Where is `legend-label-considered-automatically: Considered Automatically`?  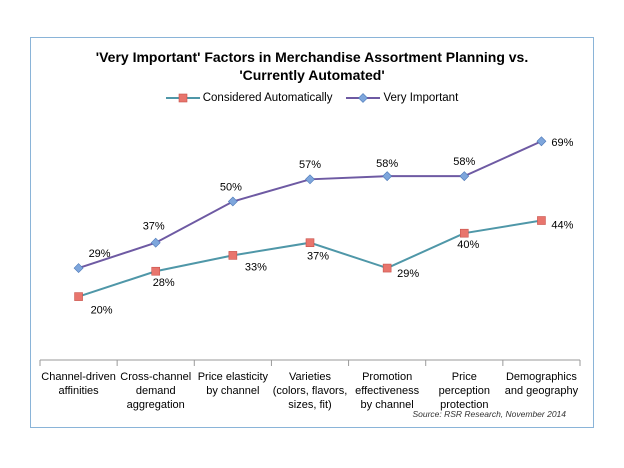 legend-label-considered-automatically: Considered Automatically is located at coordinates (267, 98).